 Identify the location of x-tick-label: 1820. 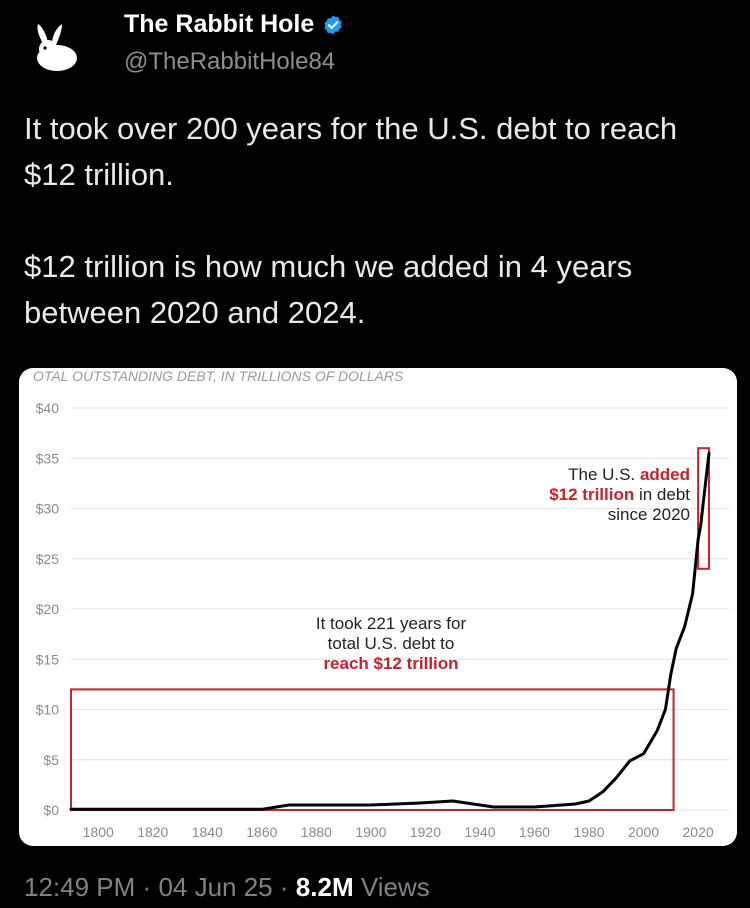
(152, 832).